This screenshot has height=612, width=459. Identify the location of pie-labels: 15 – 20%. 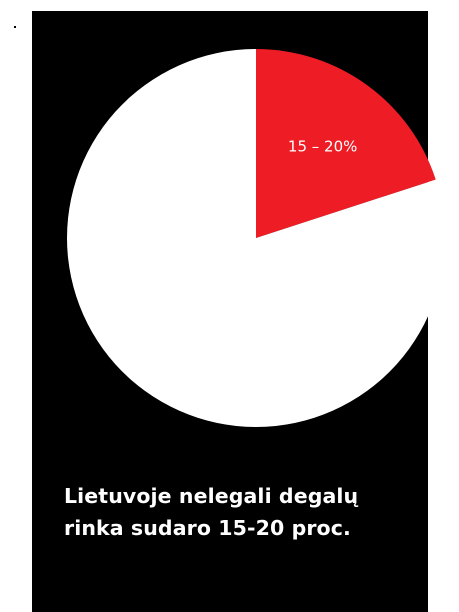
(322, 146).